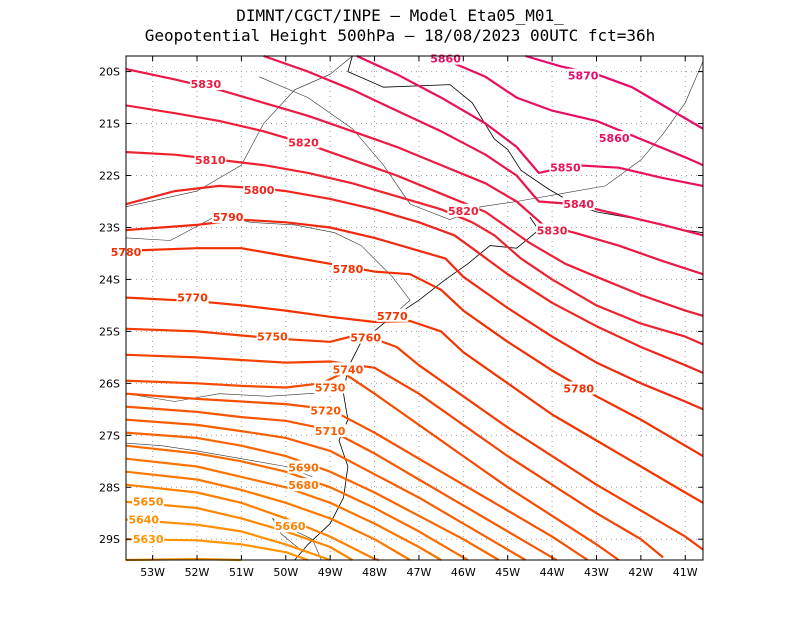 The image size is (800, 618). I want to click on lon-tick-label: 45W, so click(507, 572).